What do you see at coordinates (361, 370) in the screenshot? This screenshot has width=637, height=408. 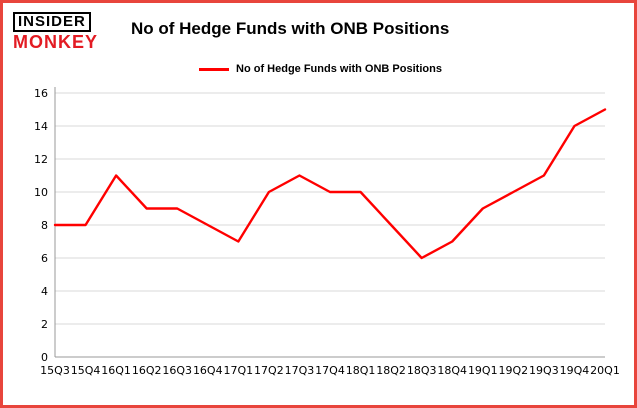 I see `x-tick-label: 18Q1` at bounding box center [361, 370].